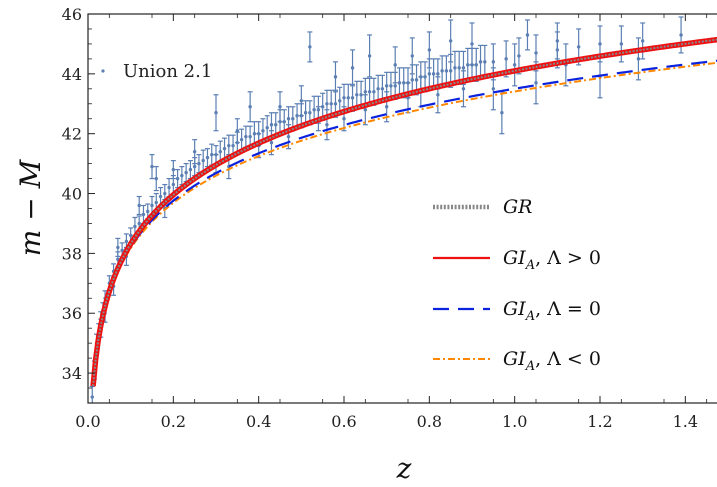  What do you see at coordinates (72, 373) in the screenshot?
I see `y-tick-label: 34` at bounding box center [72, 373].